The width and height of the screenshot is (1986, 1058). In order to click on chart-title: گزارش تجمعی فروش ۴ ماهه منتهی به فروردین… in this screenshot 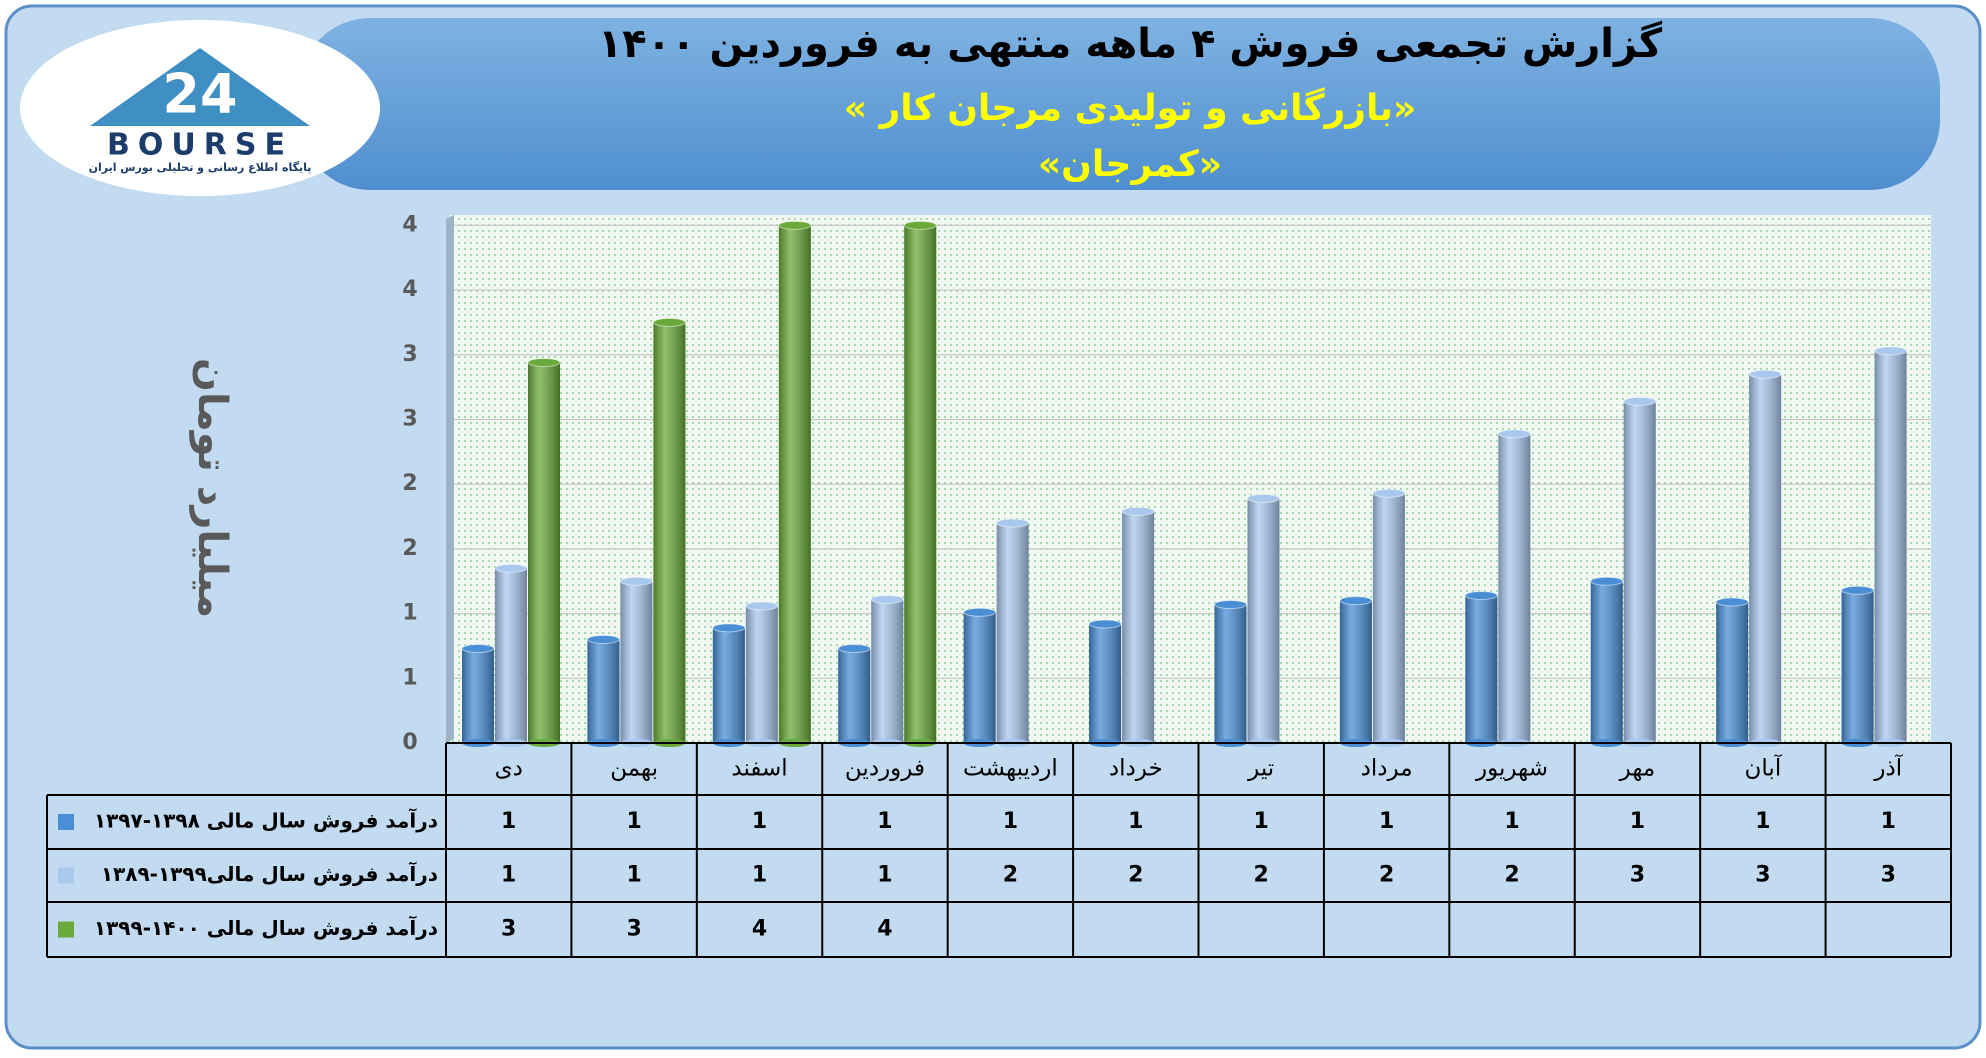, I will do `click(1130, 43)`.